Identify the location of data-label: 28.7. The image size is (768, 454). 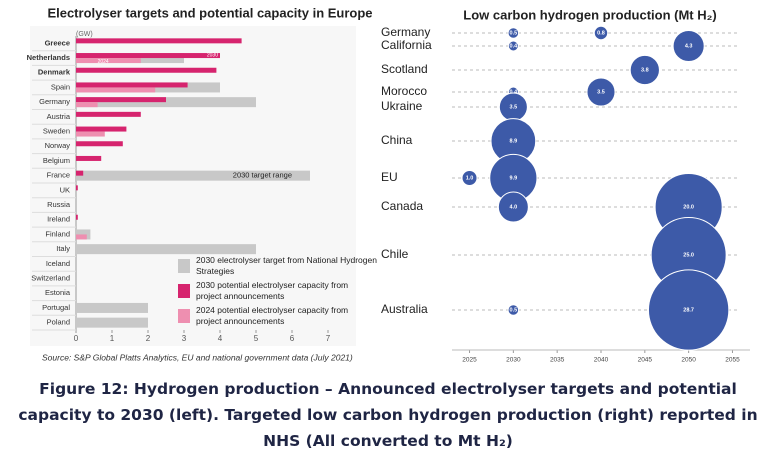
(688, 310).